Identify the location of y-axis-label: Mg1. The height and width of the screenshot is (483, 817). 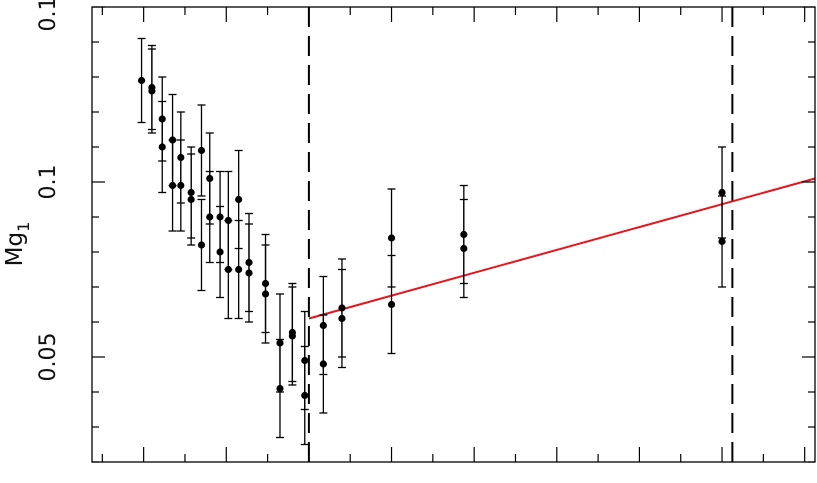
(17, 244).